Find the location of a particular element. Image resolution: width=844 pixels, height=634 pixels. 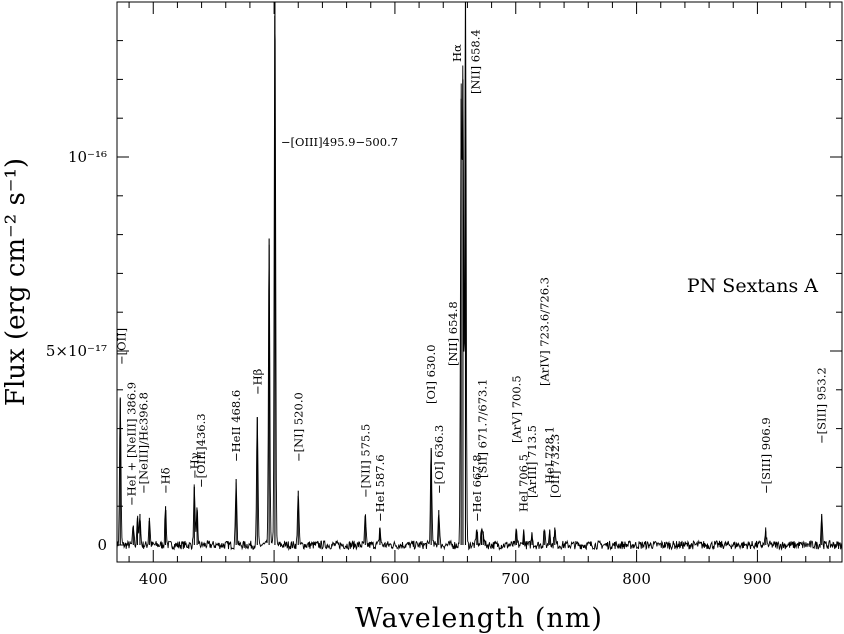

emission-line-label: −[OIII]495.9−500.7 is located at coordinates (339, 142).